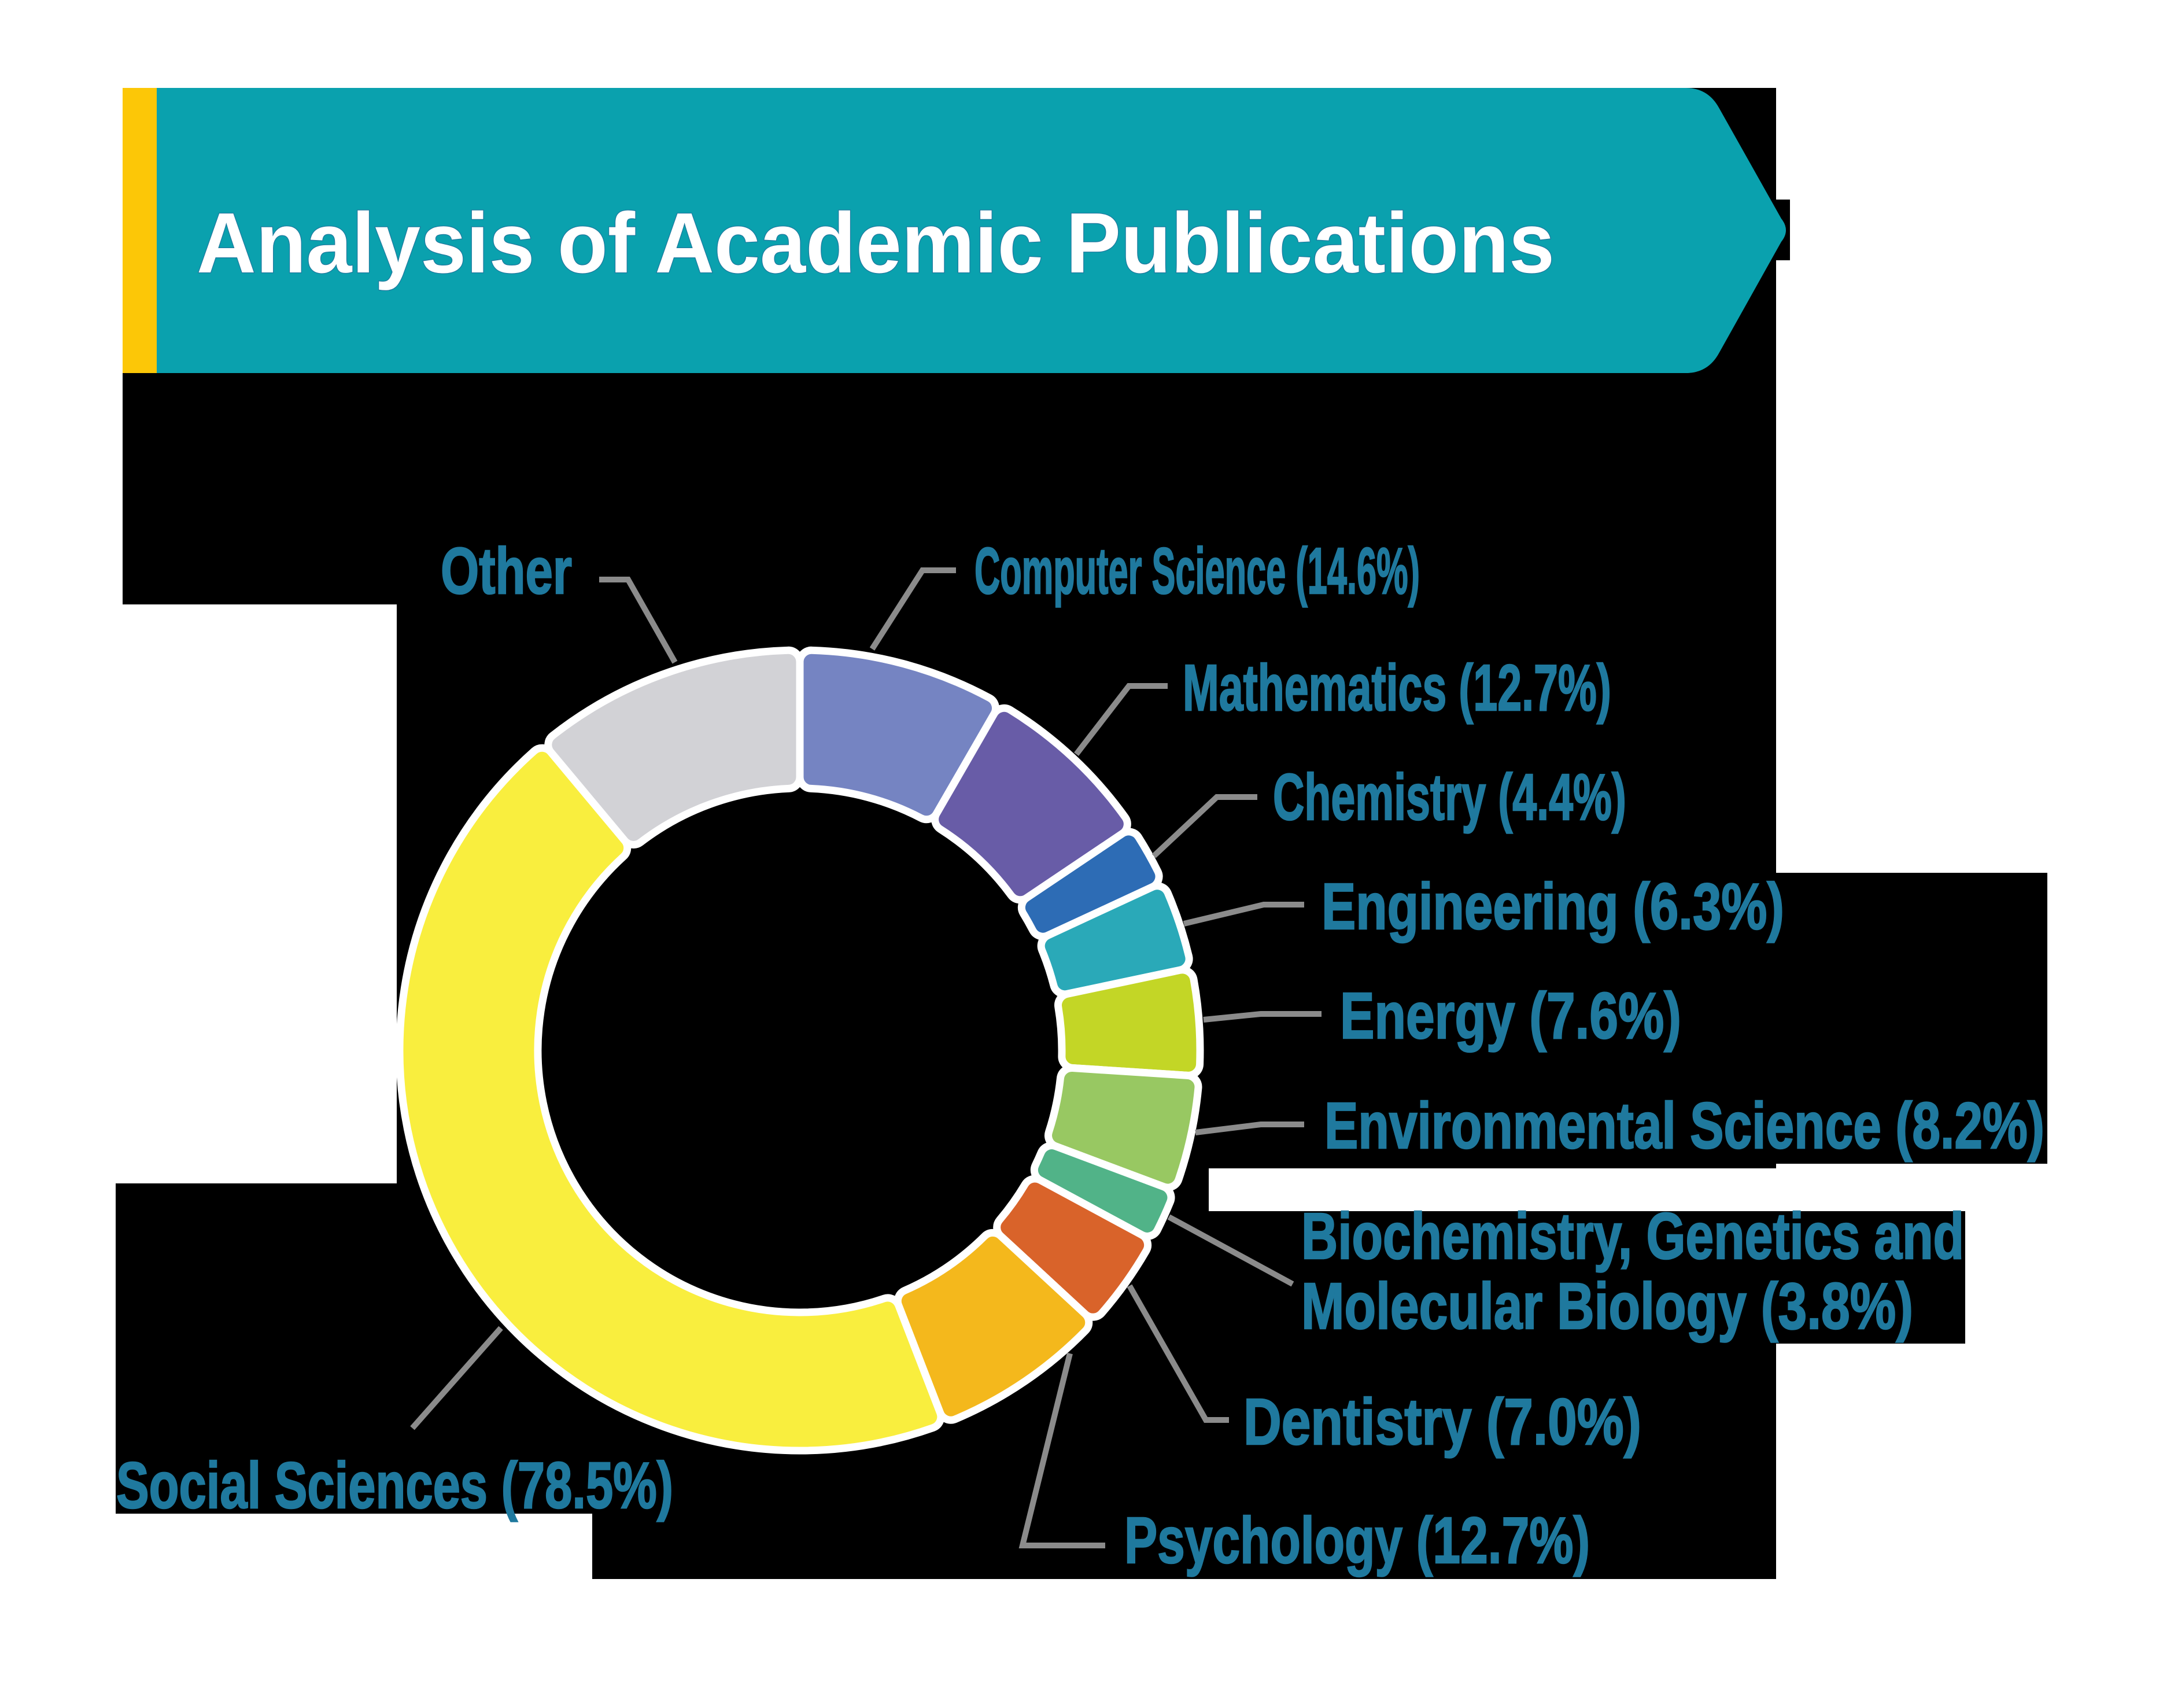 This screenshot has height=1708, width=2163. What do you see at coordinates (1197, 570) in the screenshot?
I see `svg-text: Computer Science (14.6%)` at bounding box center [1197, 570].